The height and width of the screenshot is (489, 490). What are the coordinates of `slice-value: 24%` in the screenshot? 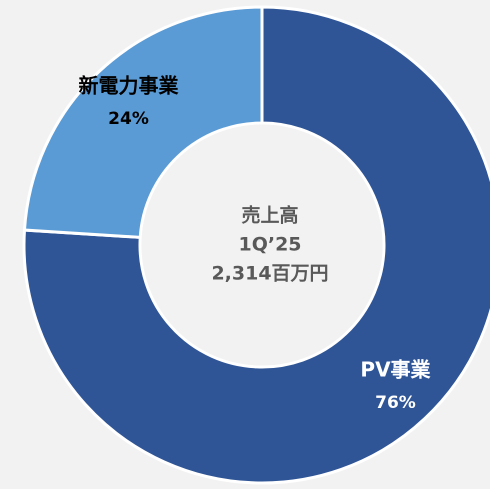 It's located at (128, 119).